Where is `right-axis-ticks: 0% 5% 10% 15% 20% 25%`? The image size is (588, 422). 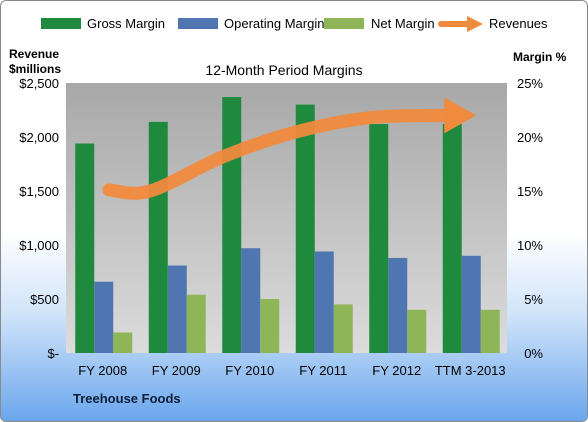
right-axis-ticks: 0% 5% 10% 15% 20% 25% is located at coordinates (530, 218).